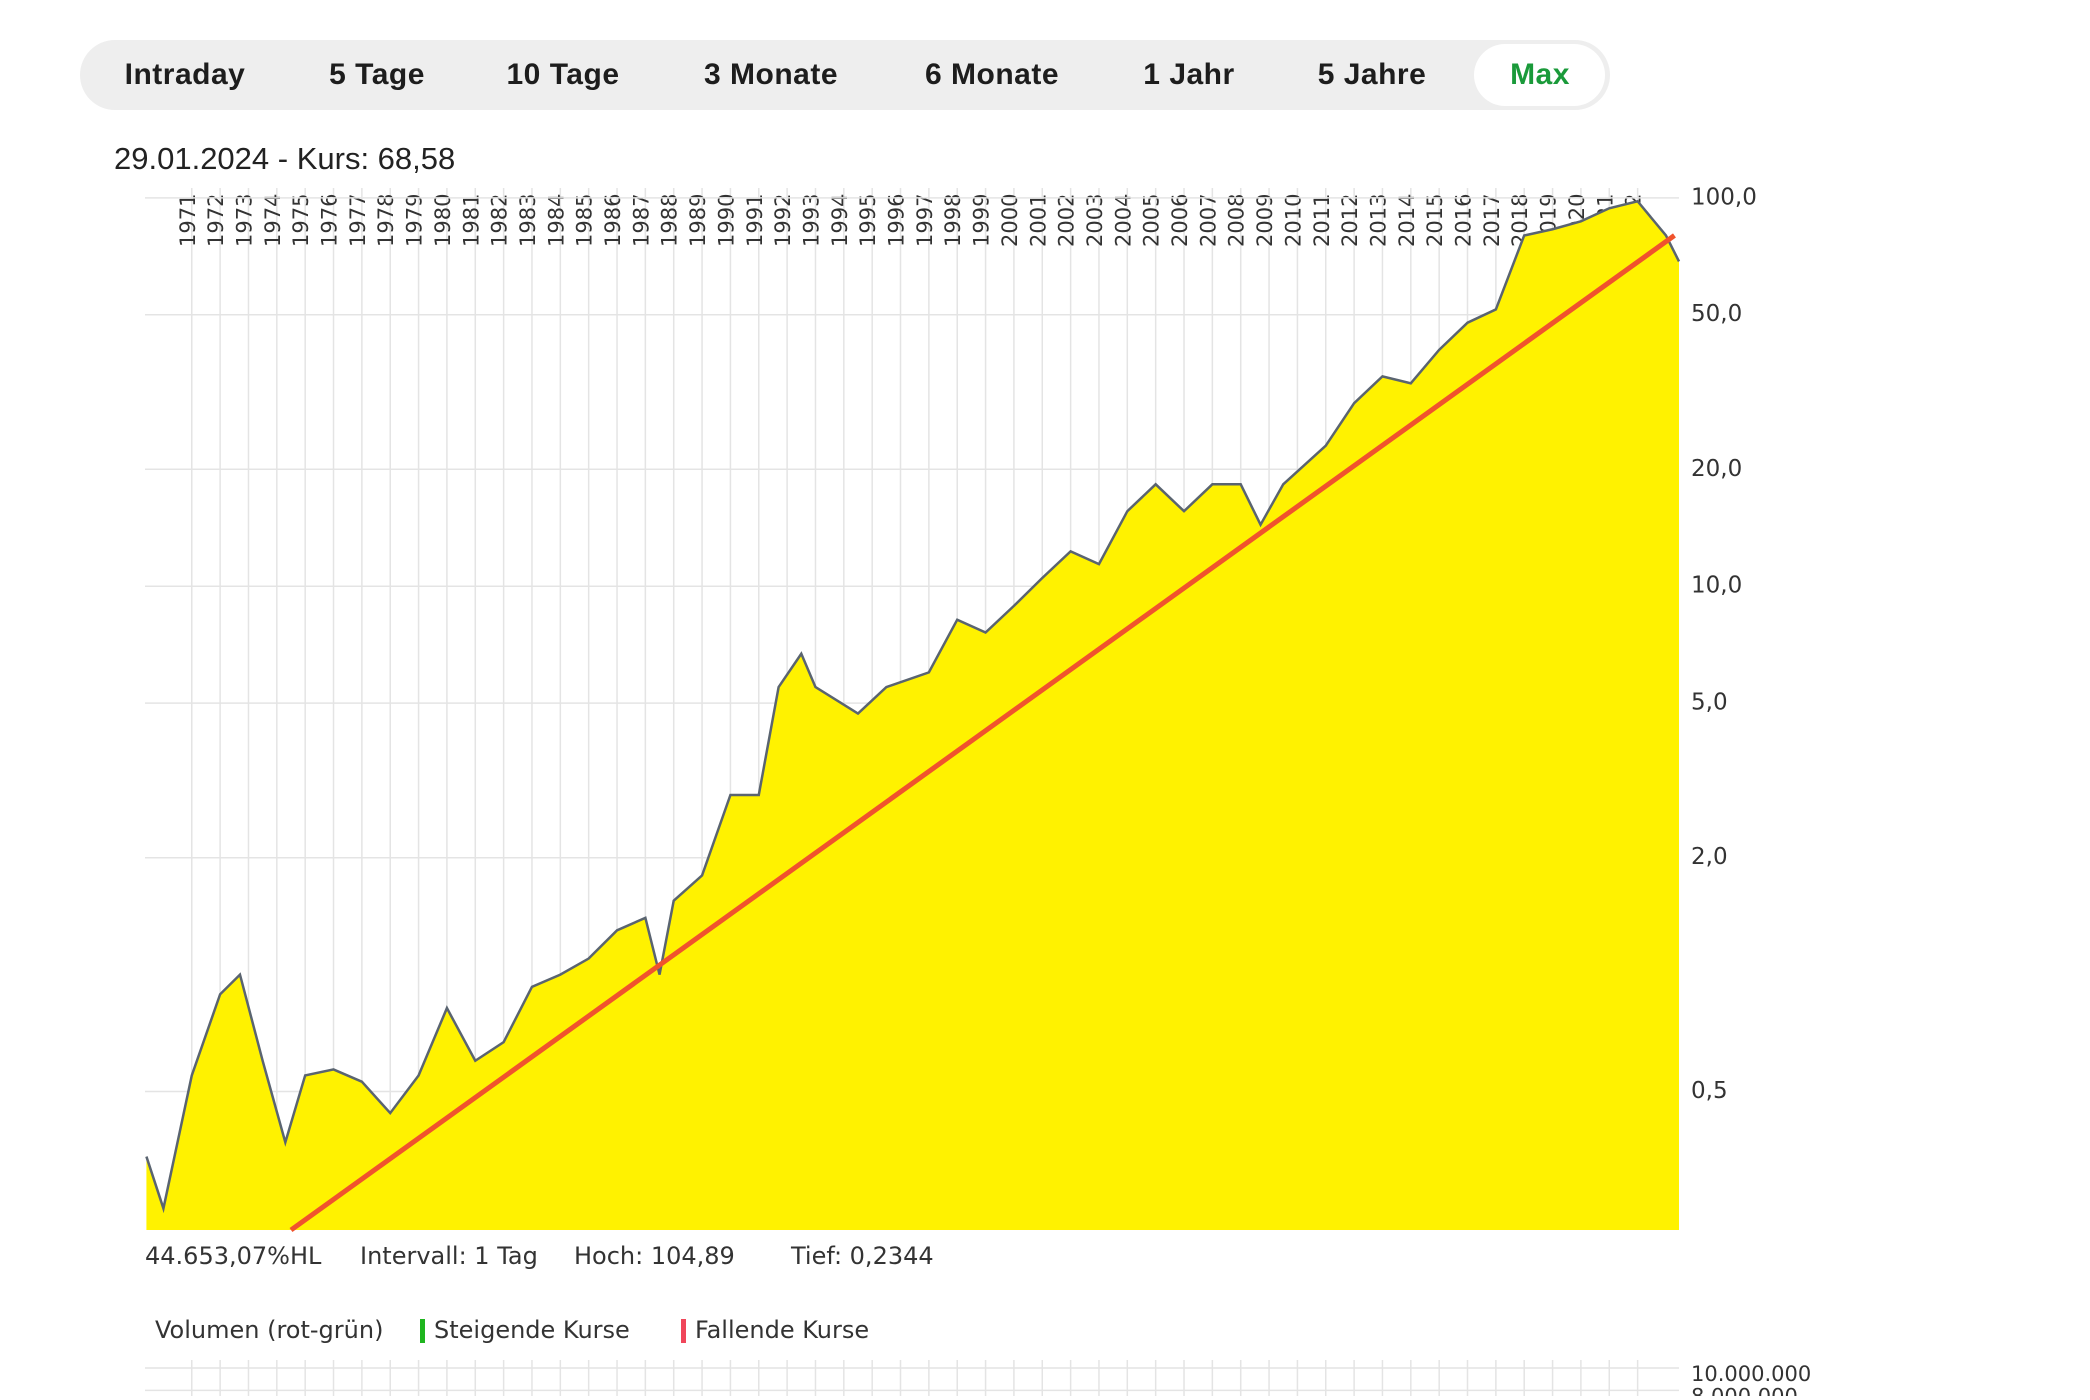 Image resolution: width=2090 pixels, height=1400 pixels. Describe the element at coordinates (783, 220) in the screenshot. I see `x-tick-label: 1992` at that location.